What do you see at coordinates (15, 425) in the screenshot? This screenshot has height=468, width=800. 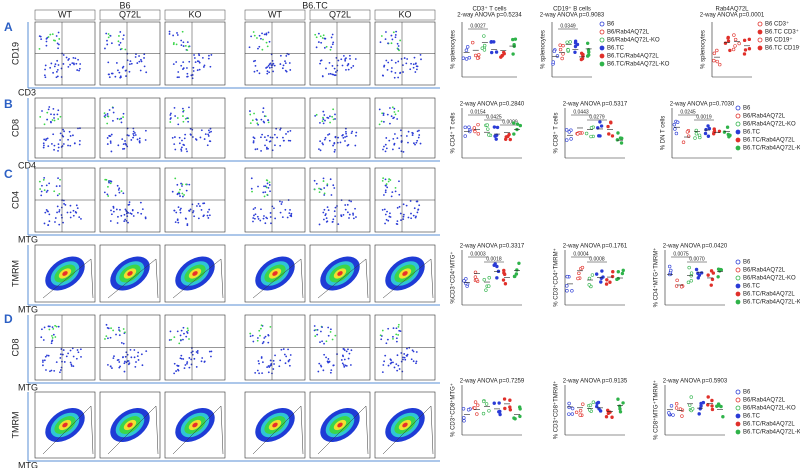 I see `flow-y-label: TMRM` at bounding box center [15, 425].